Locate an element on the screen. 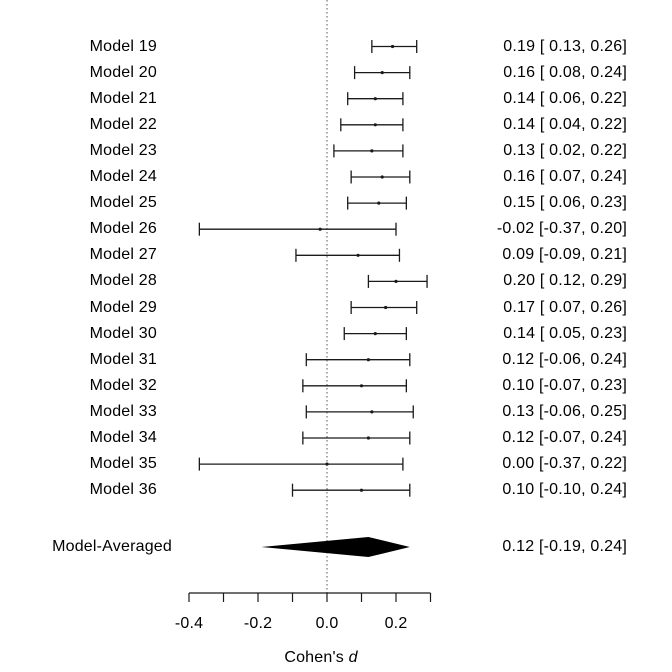 This screenshot has height=672, width=672. row-estimate-text: 0.13 [ 0.02, 0.22] is located at coordinates (565, 150).